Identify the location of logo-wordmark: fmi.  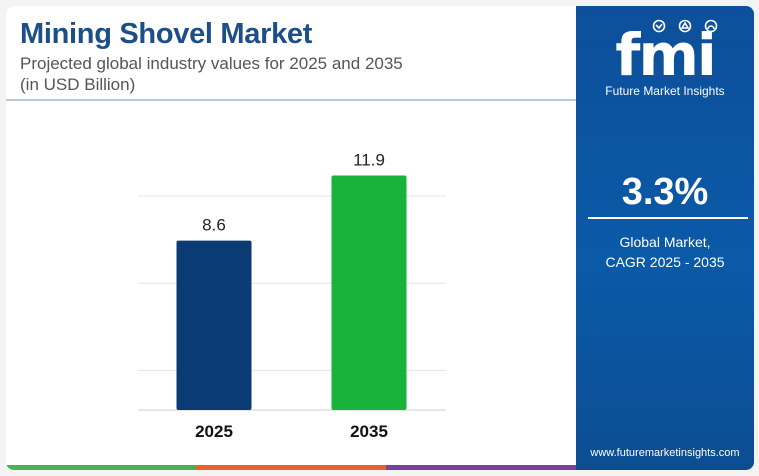
(665, 51).